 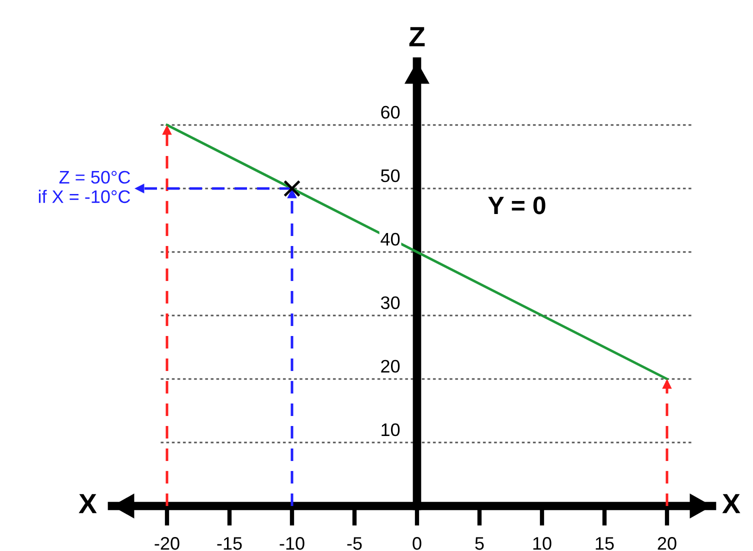 What do you see at coordinates (417, 36) in the screenshot?
I see `y-axis-title: Z` at bounding box center [417, 36].